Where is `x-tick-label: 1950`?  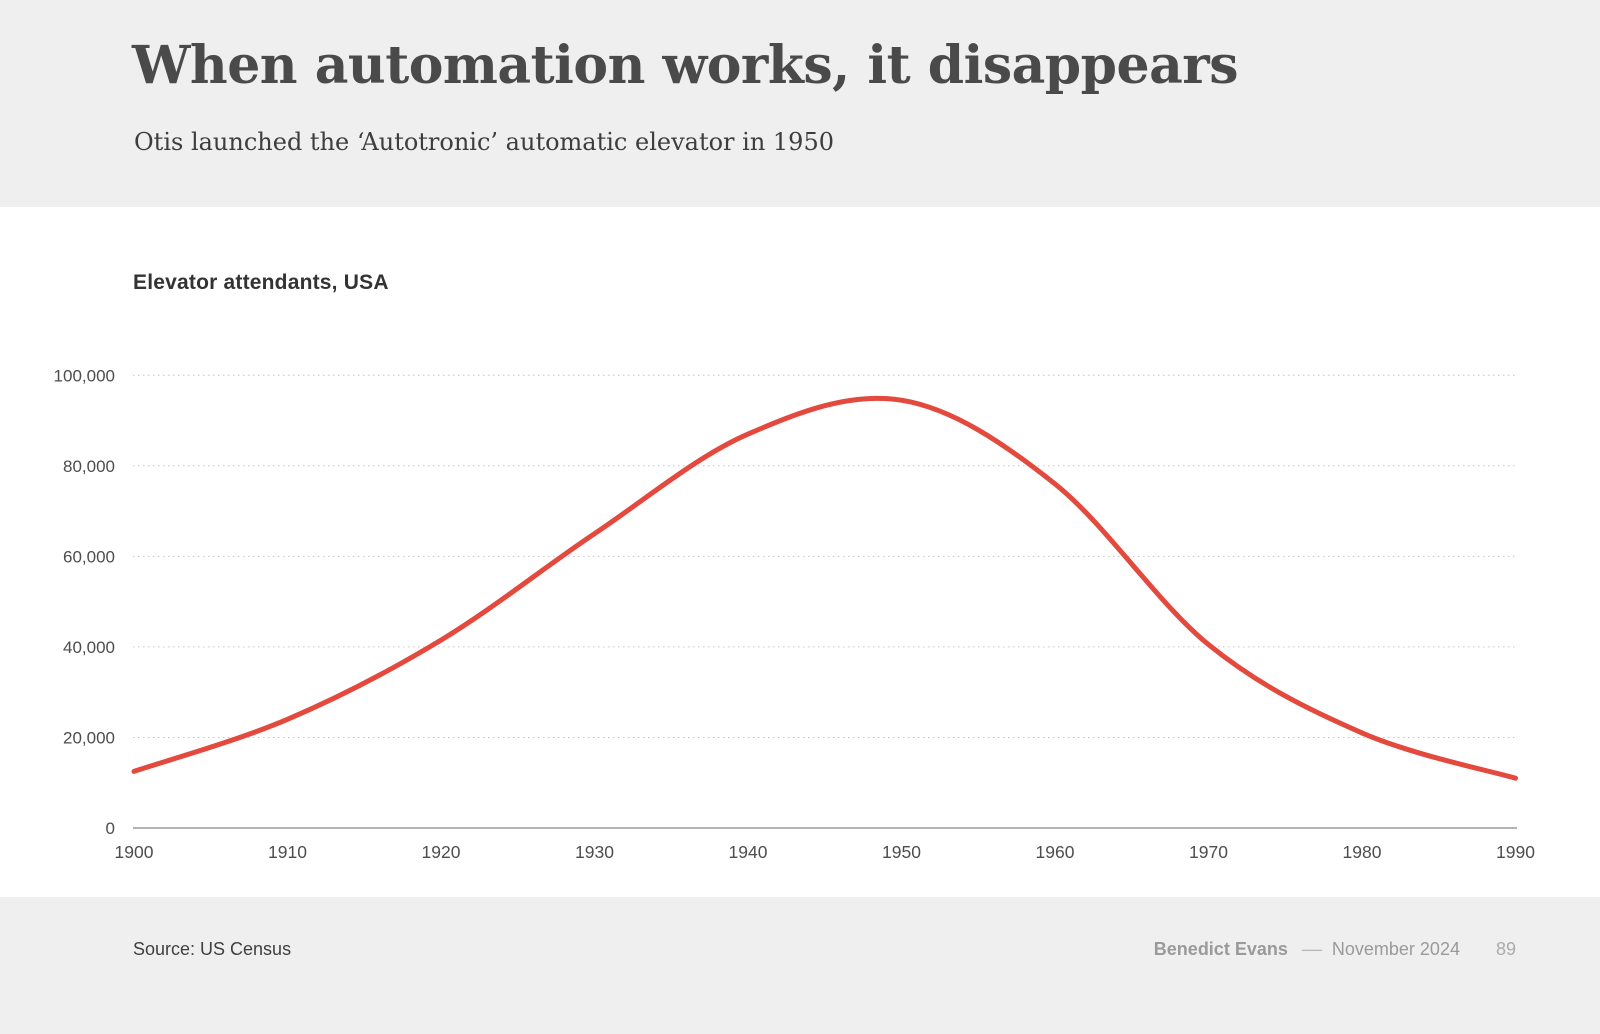
x-tick-label: 1950 is located at coordinates (901, 852).